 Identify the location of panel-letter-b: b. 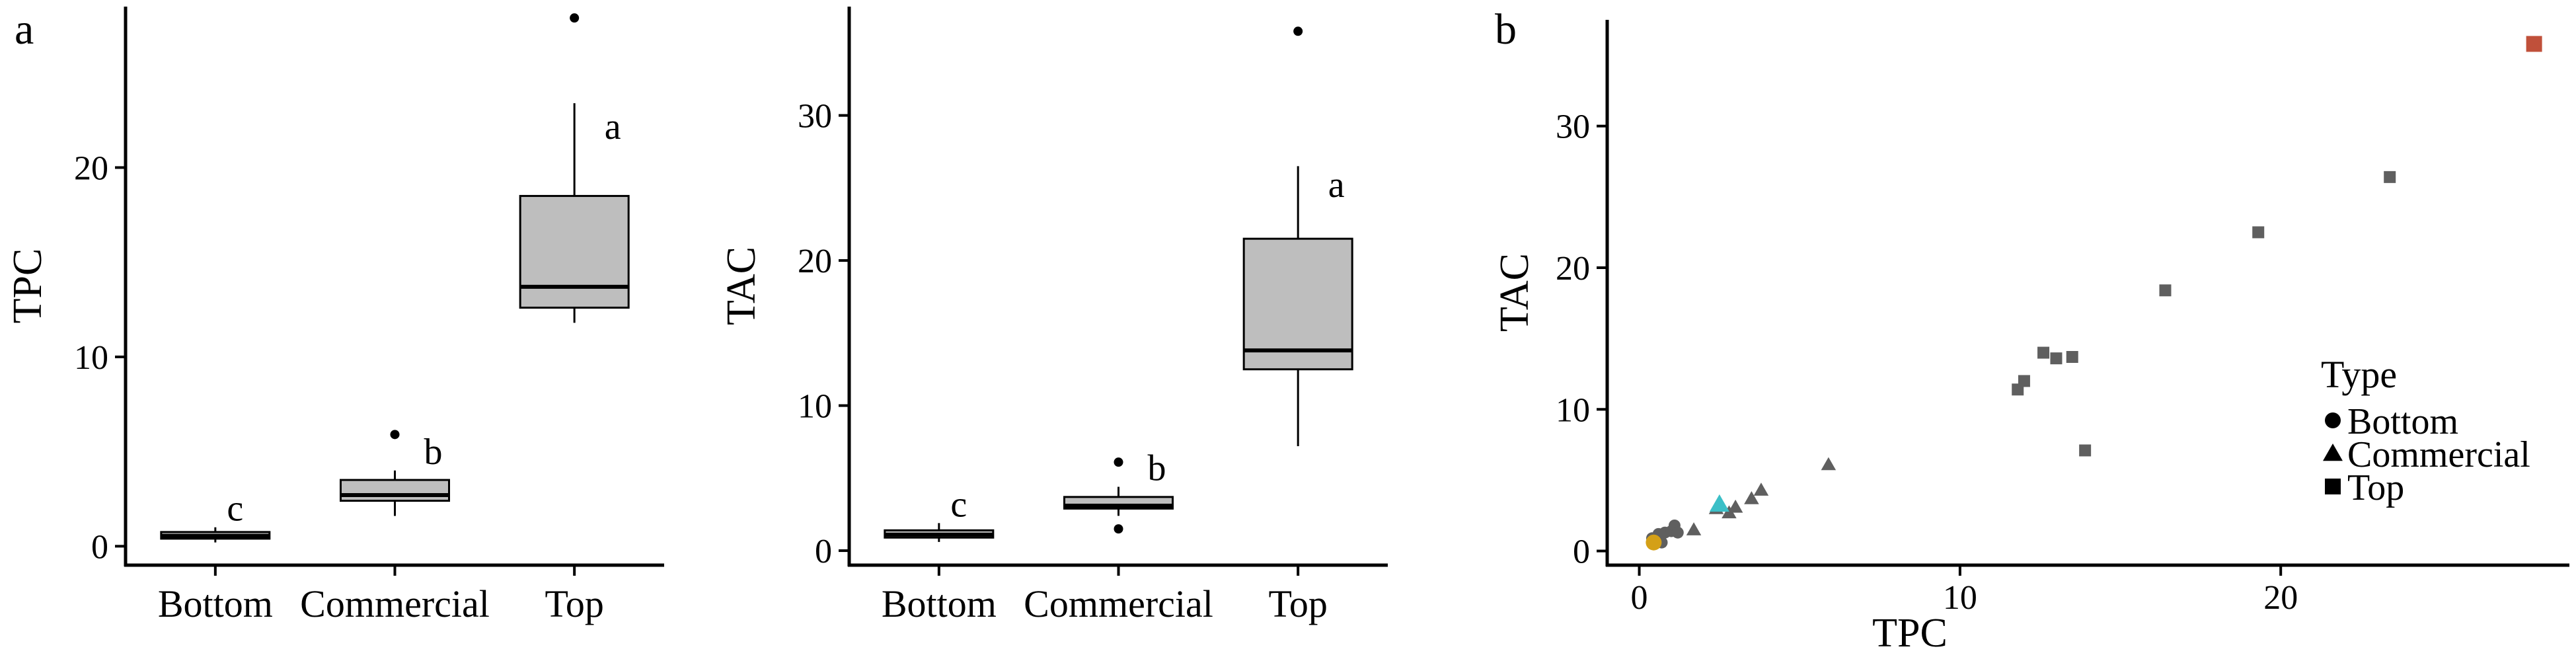
(1506, 29).